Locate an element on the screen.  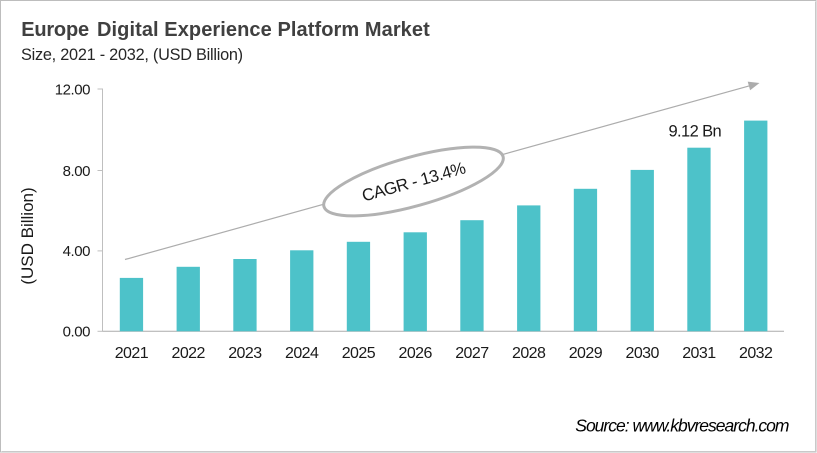
svg-text: 0.00 is located at coordinates (77, 332).